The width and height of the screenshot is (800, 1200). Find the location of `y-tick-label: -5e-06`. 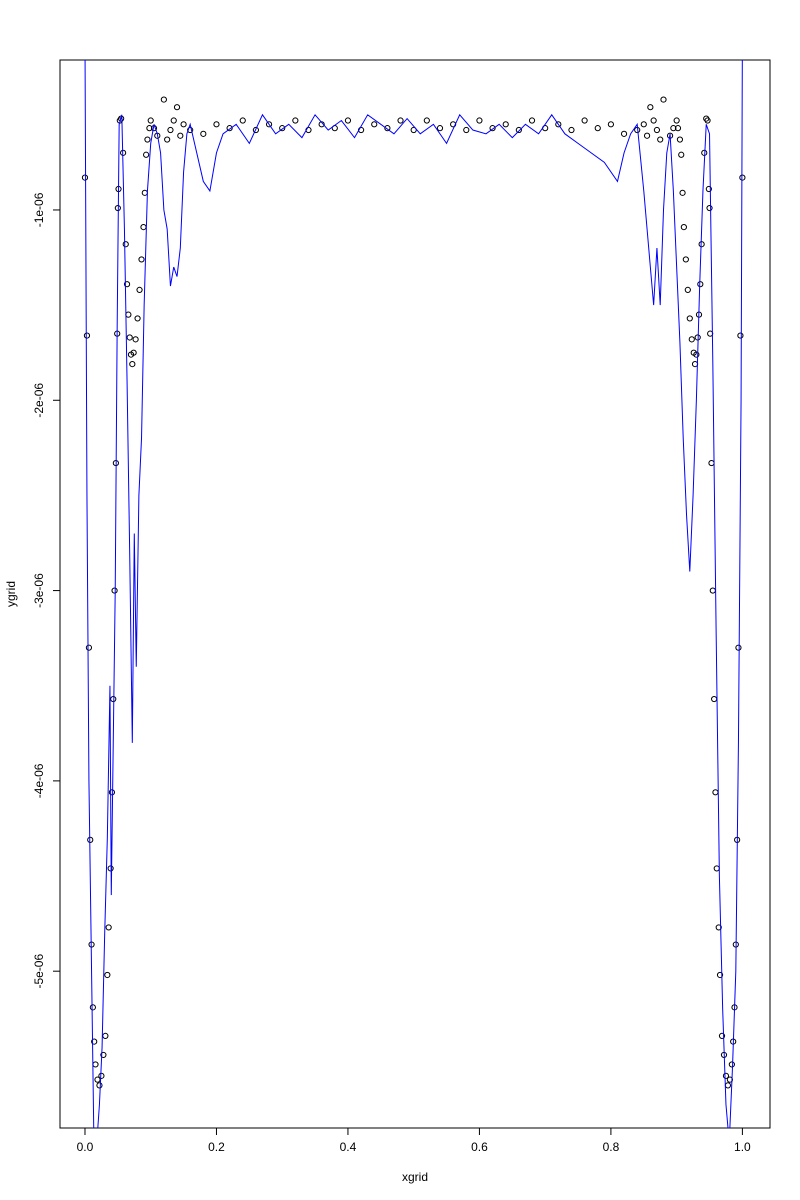

y-tick-label: -5e-06 is located at coordinates (39, 971).